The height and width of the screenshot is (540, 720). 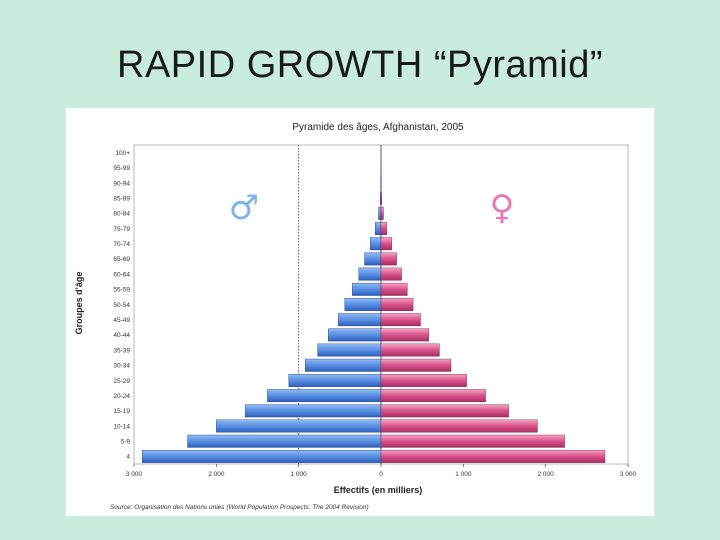 What do you see at coordinates (121, 290) in the screenshot?
I see `y-tick-label: 55-59` at bounding box center [121, 290].